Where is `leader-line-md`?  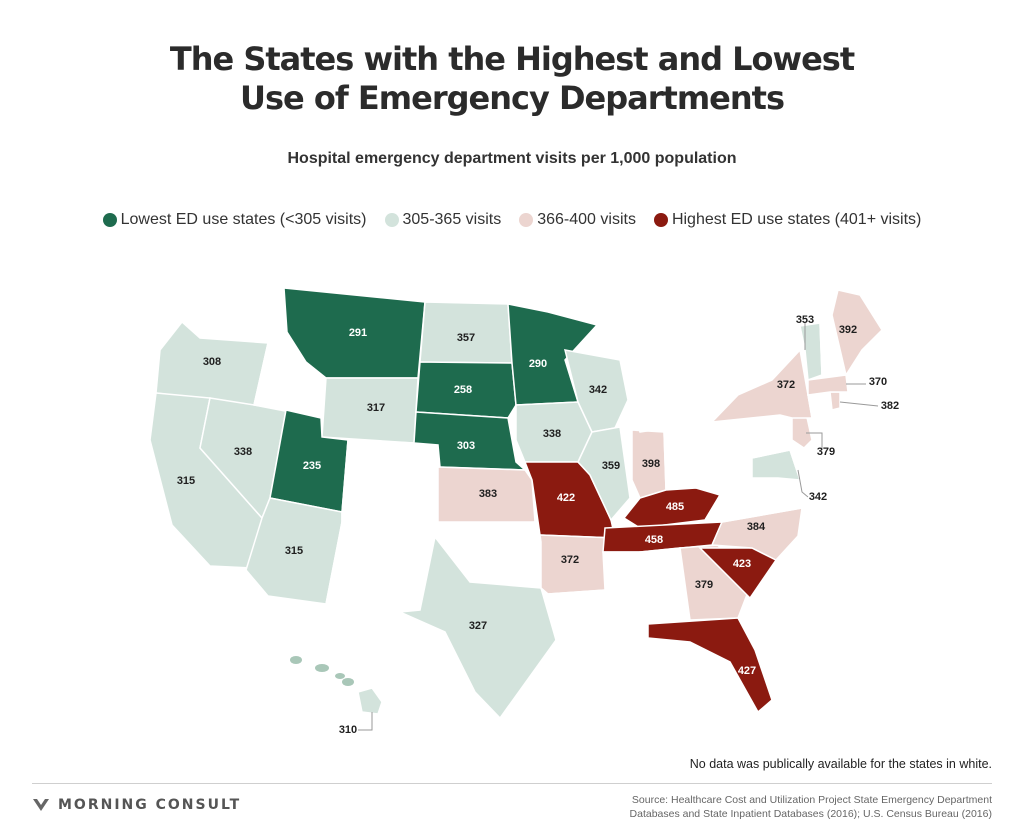
leader-line-md is located at coordinates (803, 483).